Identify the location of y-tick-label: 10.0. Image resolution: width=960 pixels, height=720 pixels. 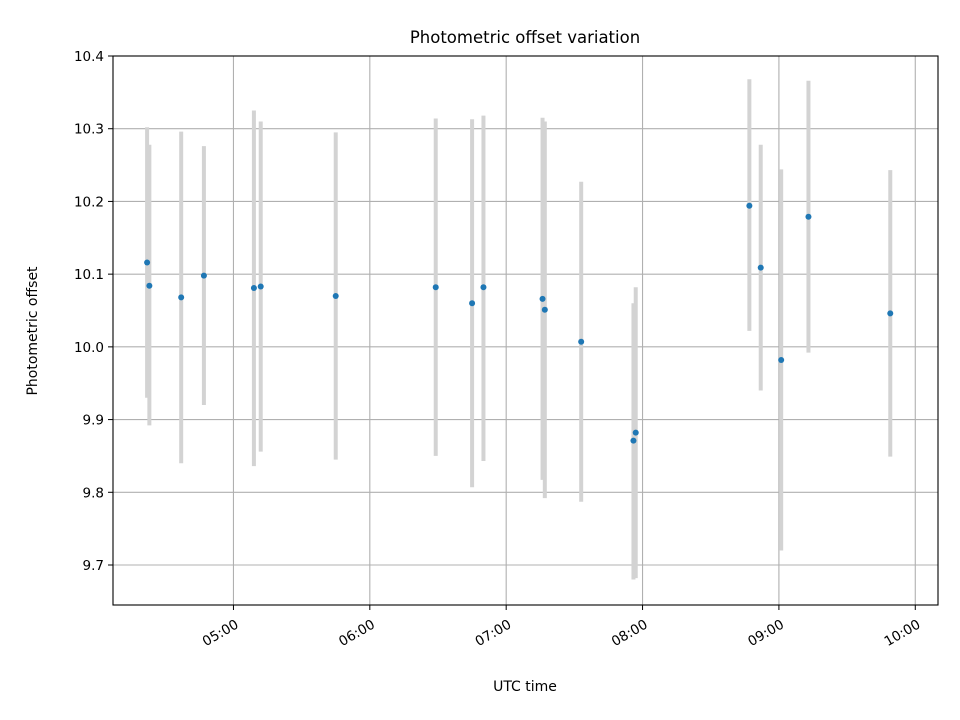
(89, 348).